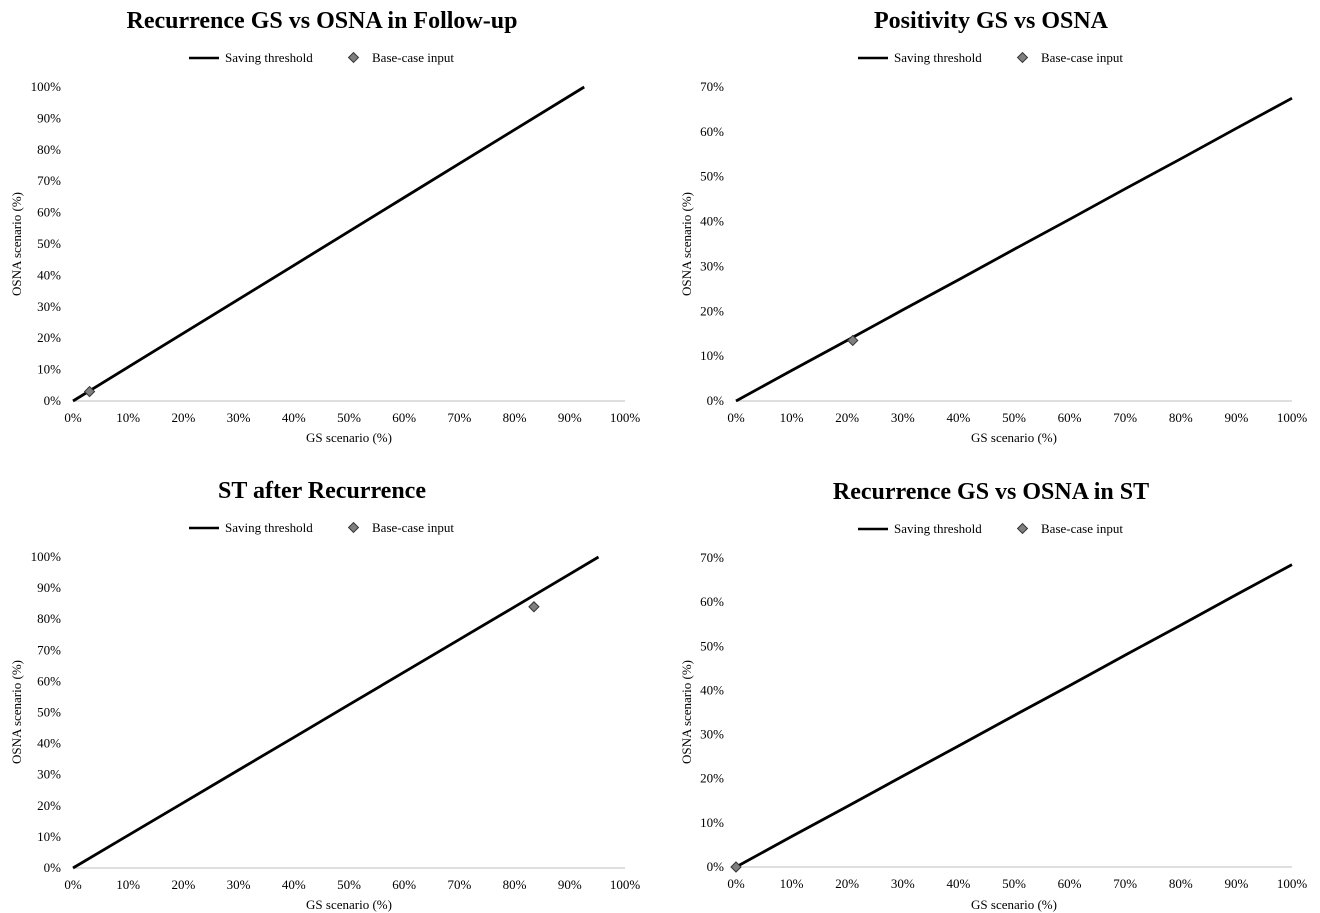  What do you see at coordinates (322, 491) in the screenshot?
I see `chart-title: ST after Recurrence` at bounding box center [322, 491].